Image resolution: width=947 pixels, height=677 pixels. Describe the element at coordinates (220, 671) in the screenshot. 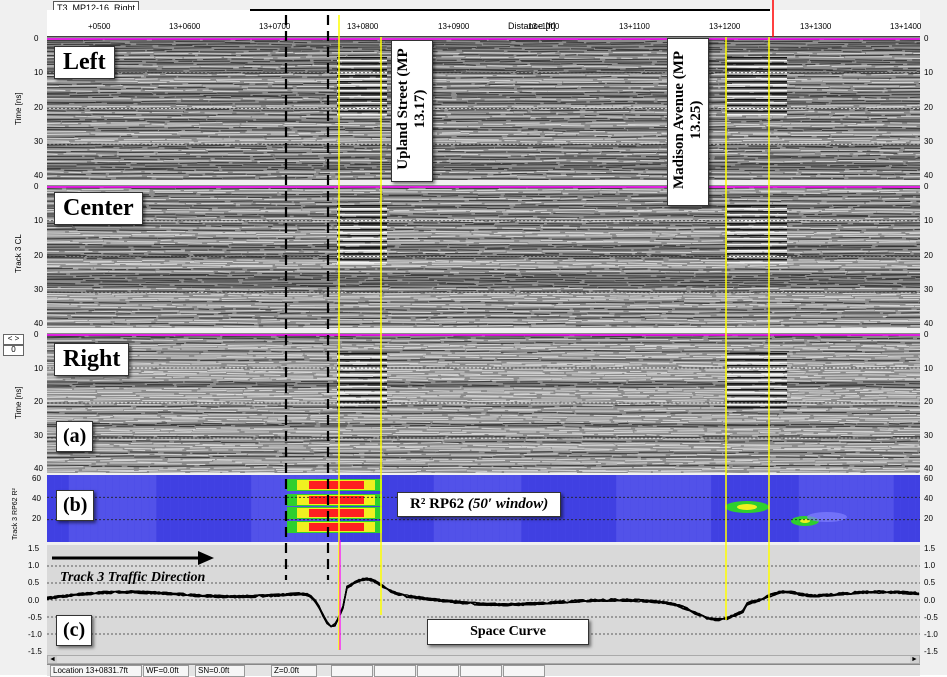

I see `status-sn: SN=0.0ft` at that location.